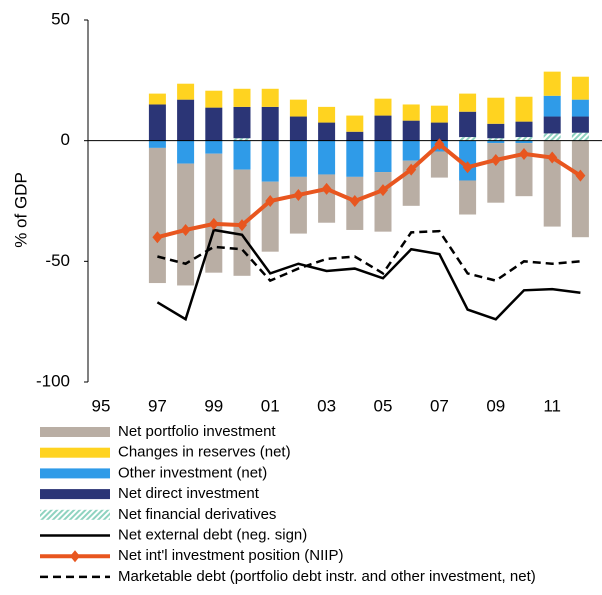 The height and width of the screenshot is (595, 602). Describe the element at coordinates (552, 405) in the screenshot. I see `x-tick-label: 11` at that location.